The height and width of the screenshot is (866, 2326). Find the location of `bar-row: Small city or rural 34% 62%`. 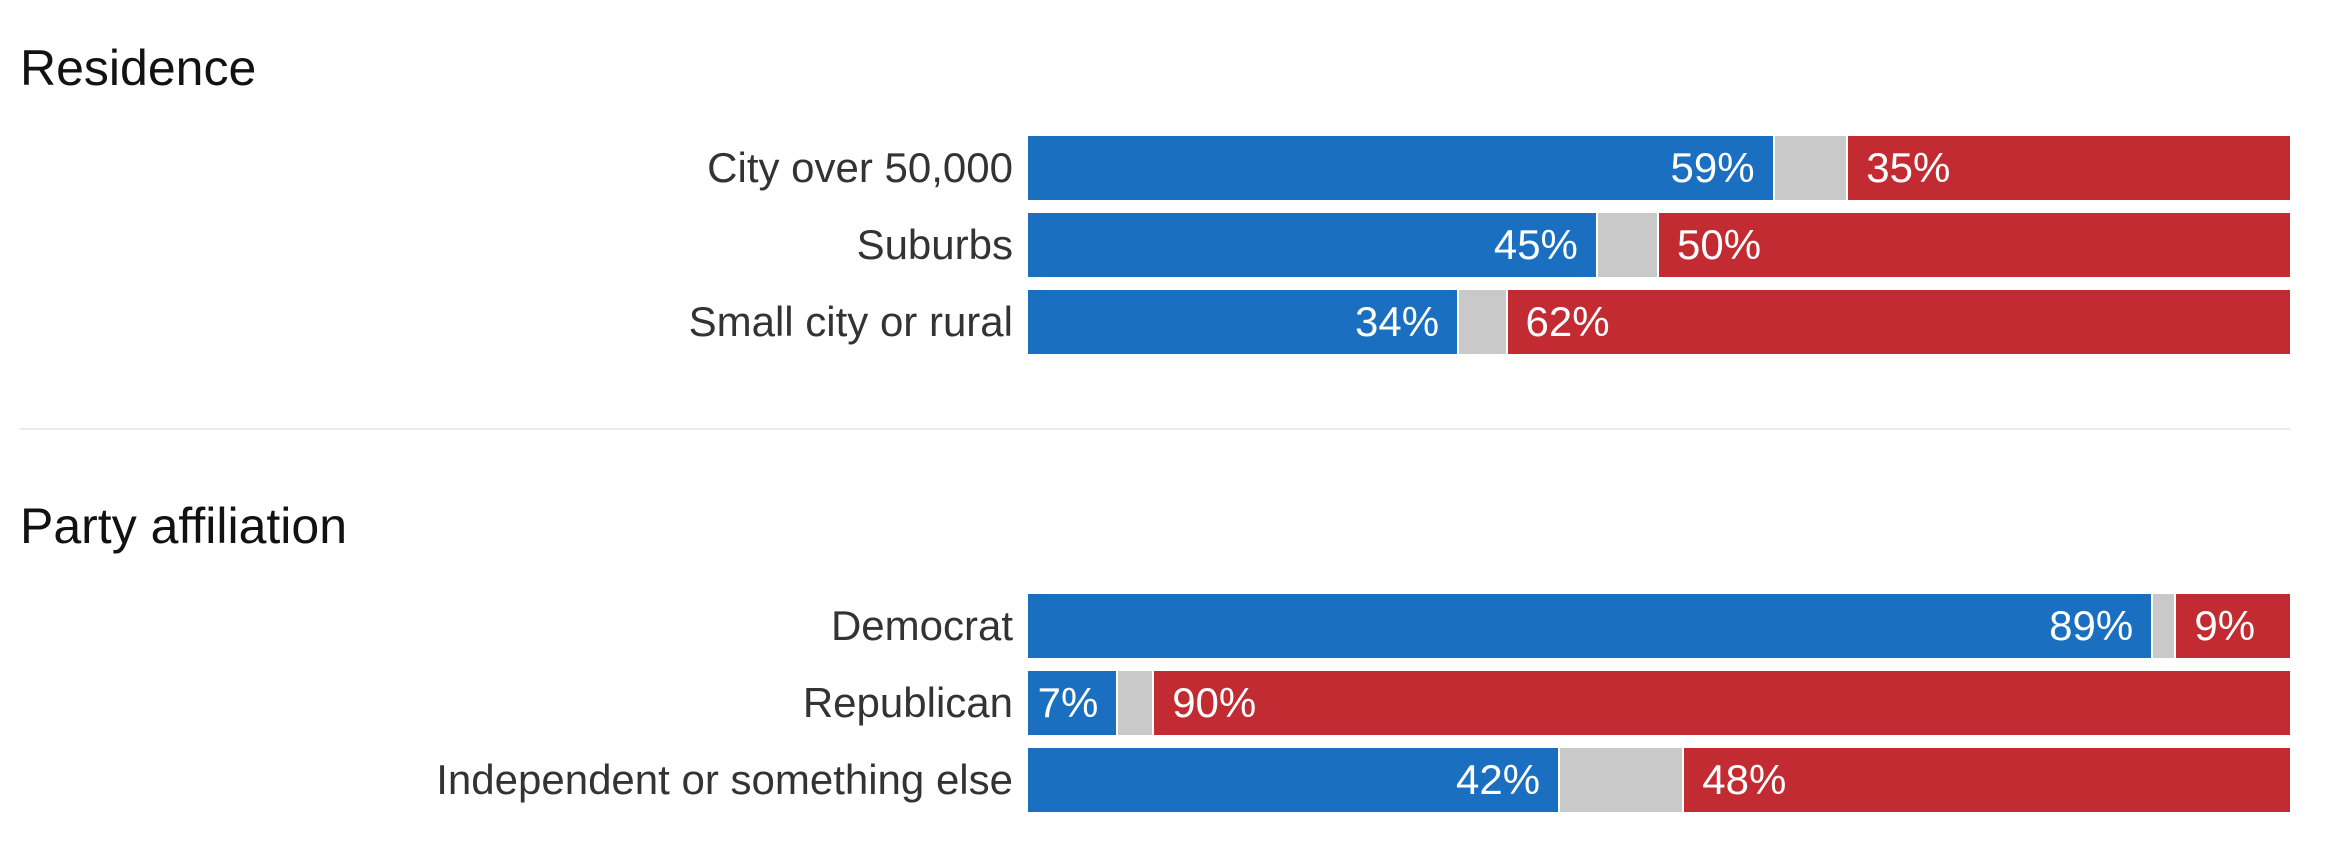

bar-row: Small city or rural 34% 62% is located at coordinates (1155, 322).